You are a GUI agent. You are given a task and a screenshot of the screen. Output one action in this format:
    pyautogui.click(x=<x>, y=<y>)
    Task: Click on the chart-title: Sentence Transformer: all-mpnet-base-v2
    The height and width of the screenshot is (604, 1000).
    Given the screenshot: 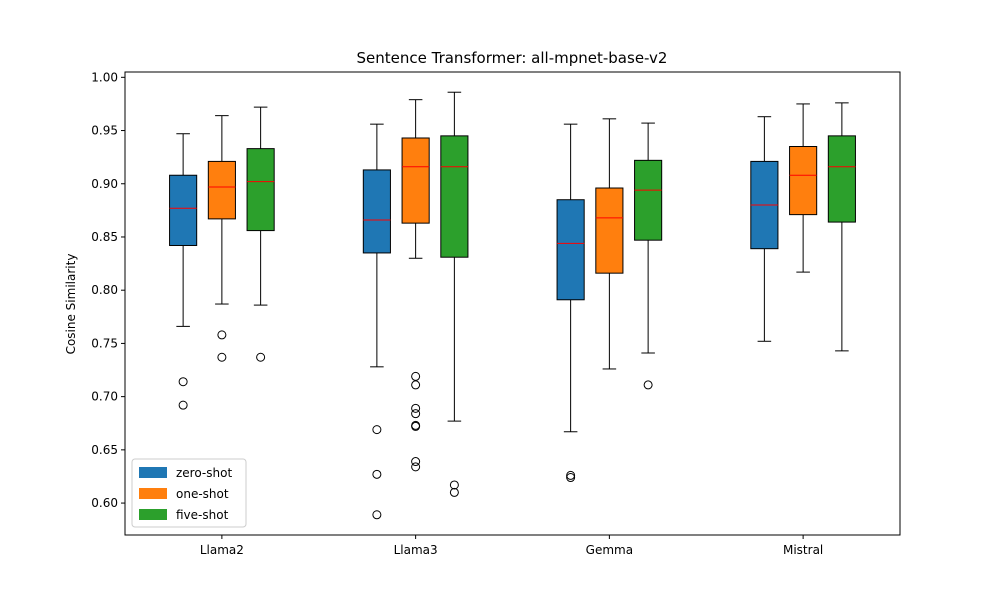 What is the action you would take?
    pyautogui.click(x=512, y=58)
    